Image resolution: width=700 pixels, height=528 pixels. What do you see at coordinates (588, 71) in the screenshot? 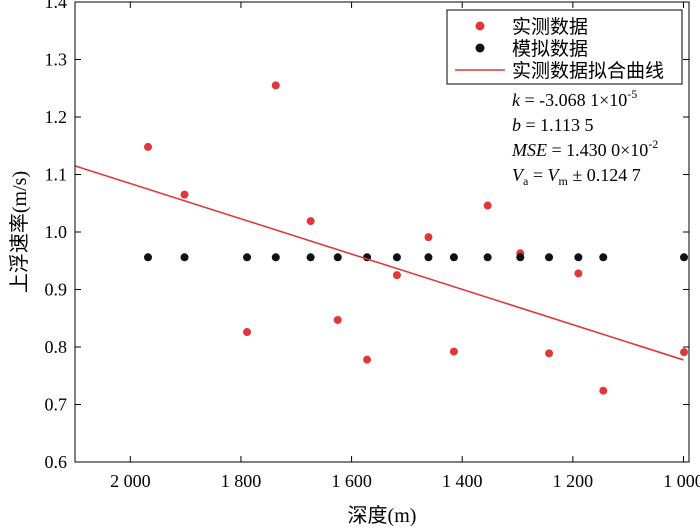
I see `legend-label-fit-line: 实测数据拟合曲线` at bounding box center [588, 71].